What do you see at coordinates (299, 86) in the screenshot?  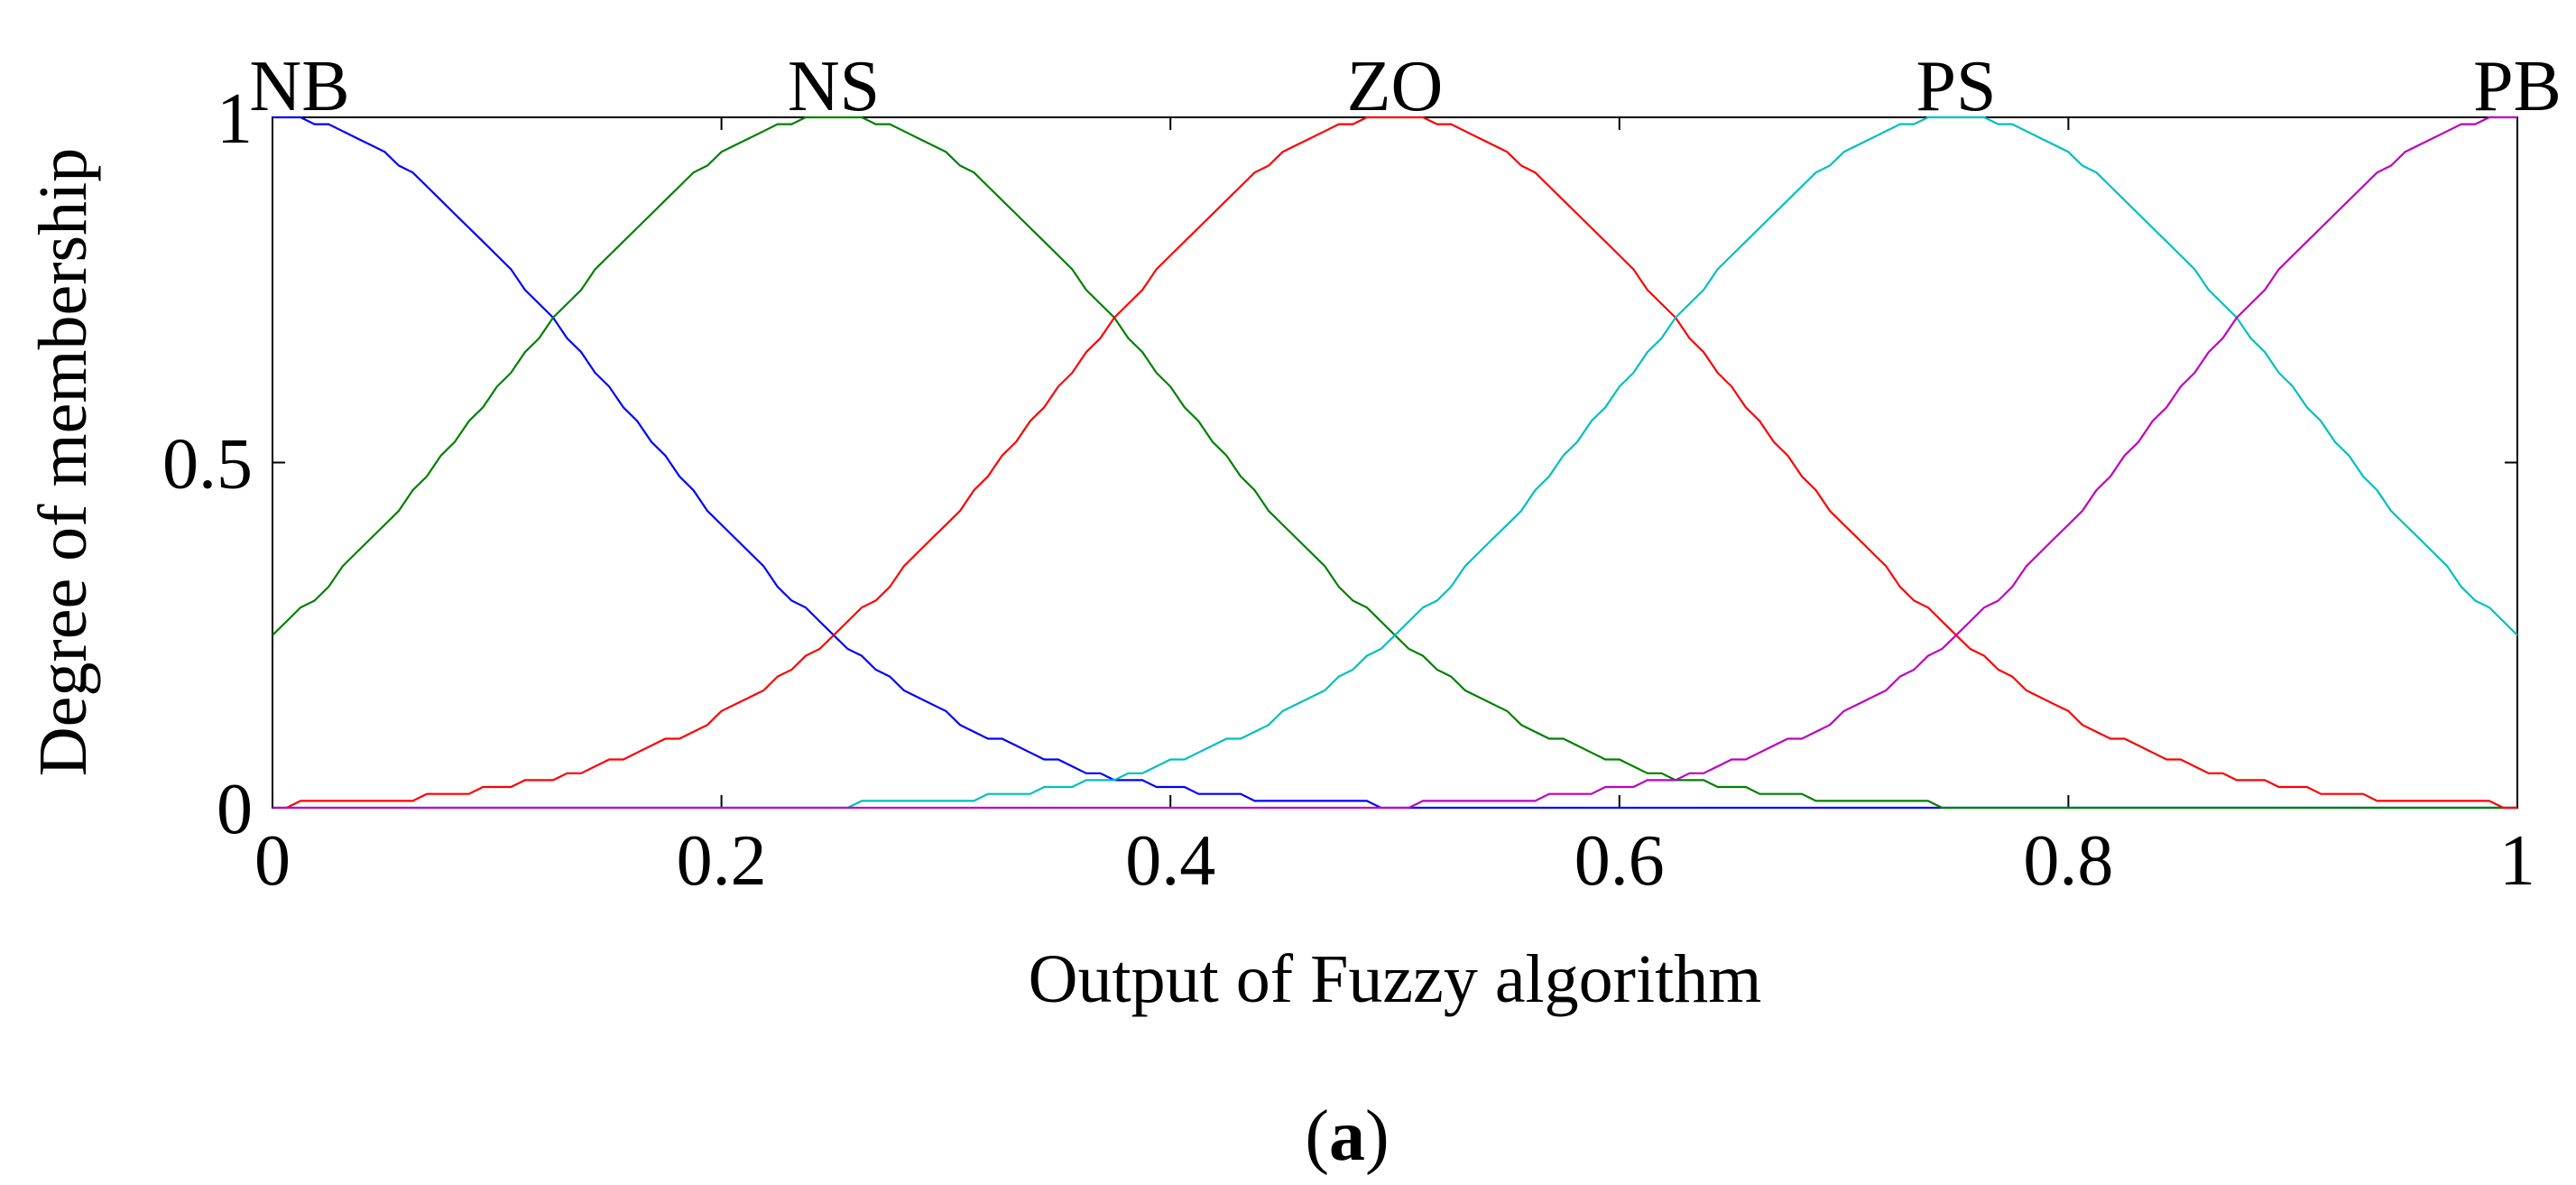 I see `series-label-nb: NB` at bounding box center [299, 86].